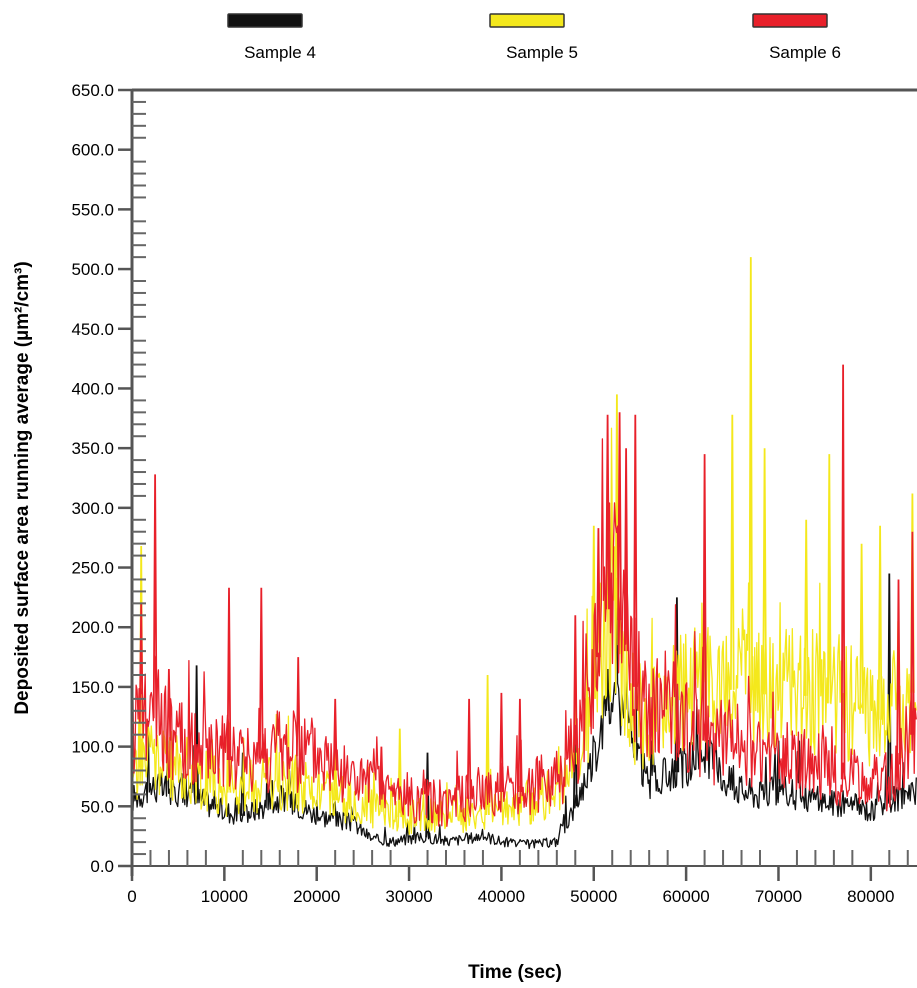 The image size is (917, 988). What do you see at coordinates (805, 52) in the screenshot?
I see `legend-label-3: Sample 6` at bounding box center [805, 52].